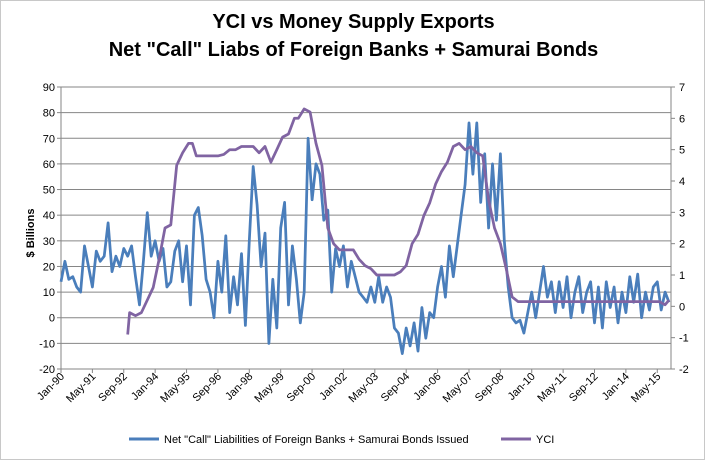  Describe the element at coordinates (552, 388) in the screenshot. I see `x-tick-label: May-11` at that location.